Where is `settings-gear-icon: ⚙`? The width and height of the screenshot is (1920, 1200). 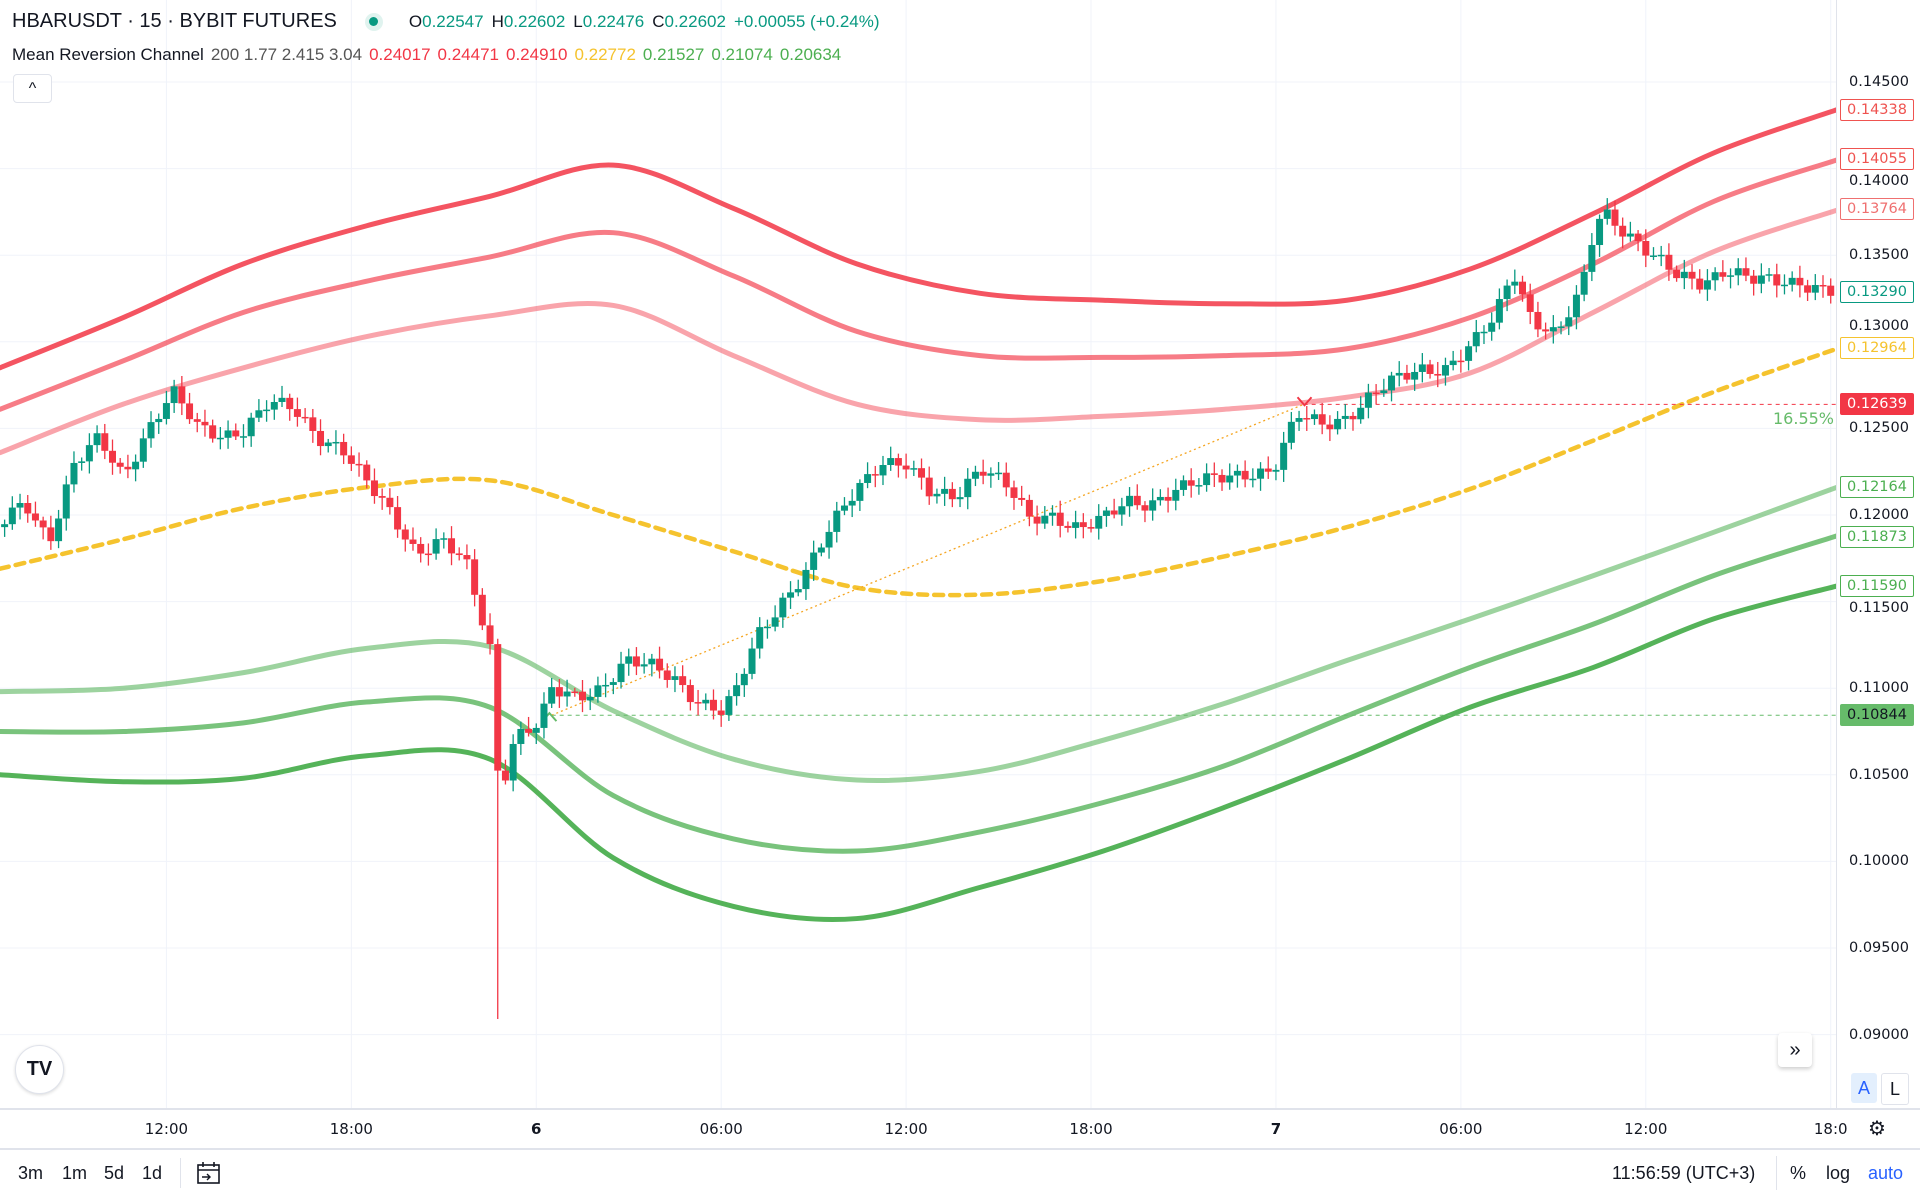 settings-gear-icon: ⚙ is located at coordinates (1877, 1129).